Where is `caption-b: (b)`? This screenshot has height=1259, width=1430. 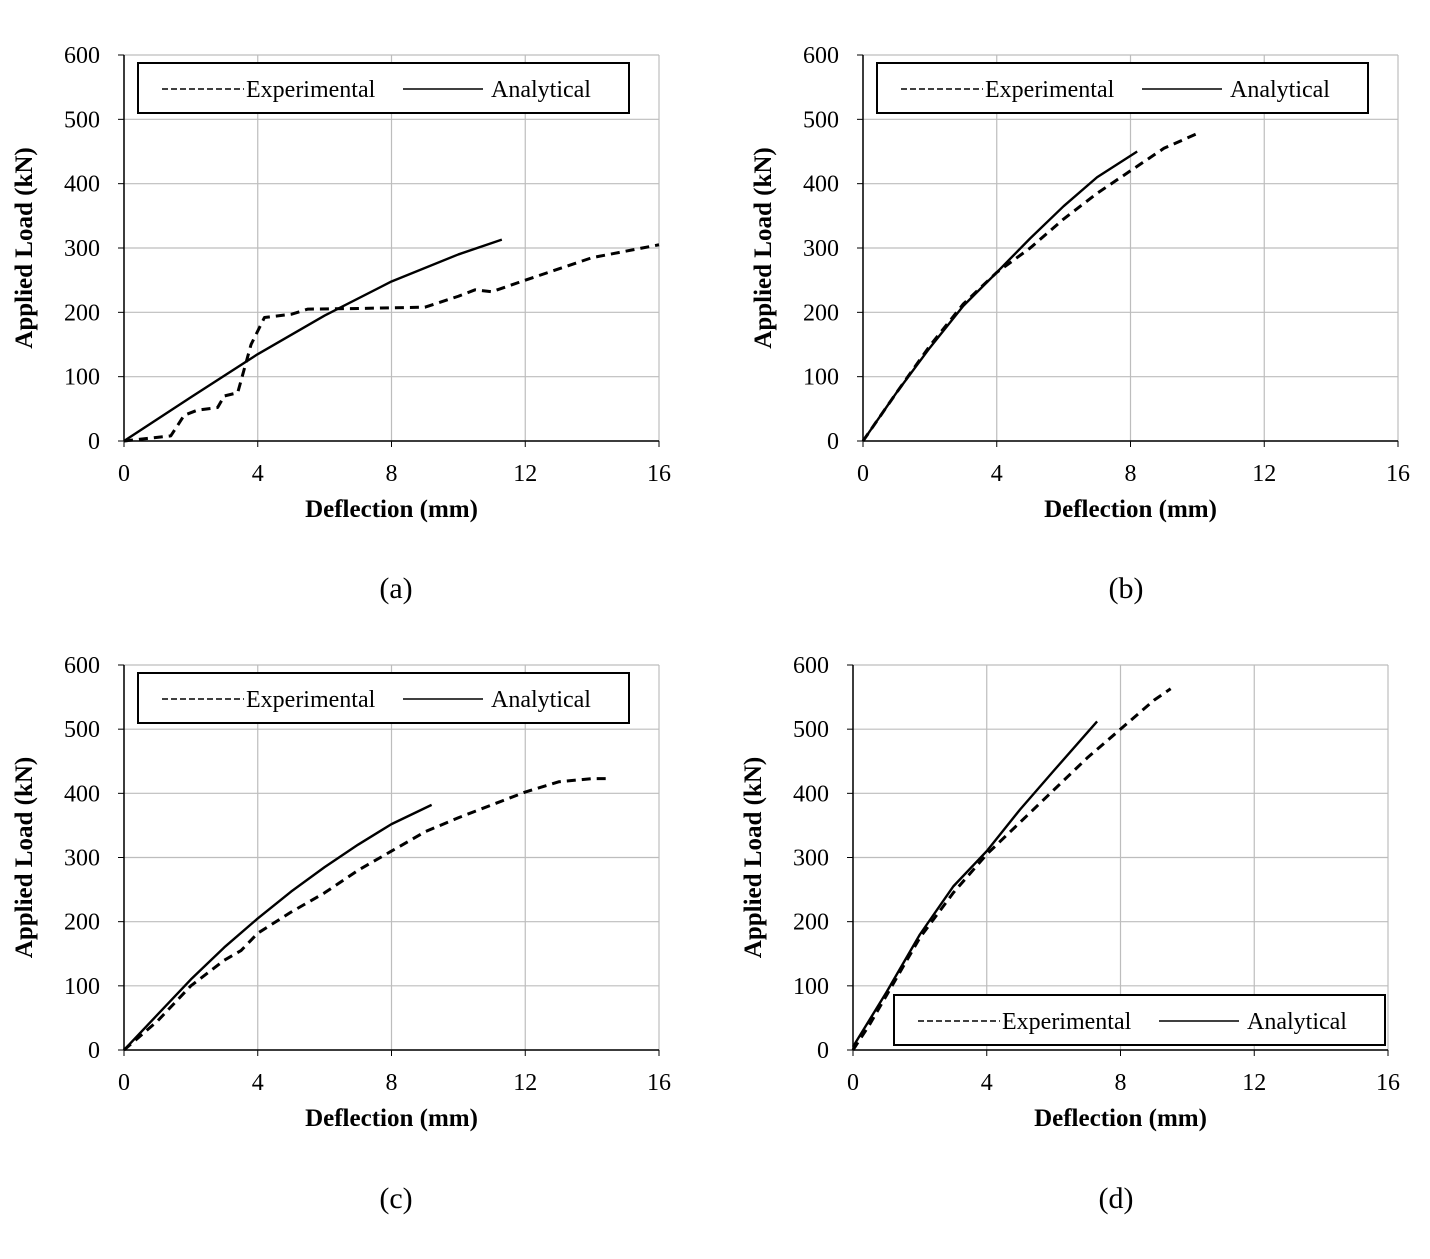
caption-b: (b) is located at coordinates (1126, 588).